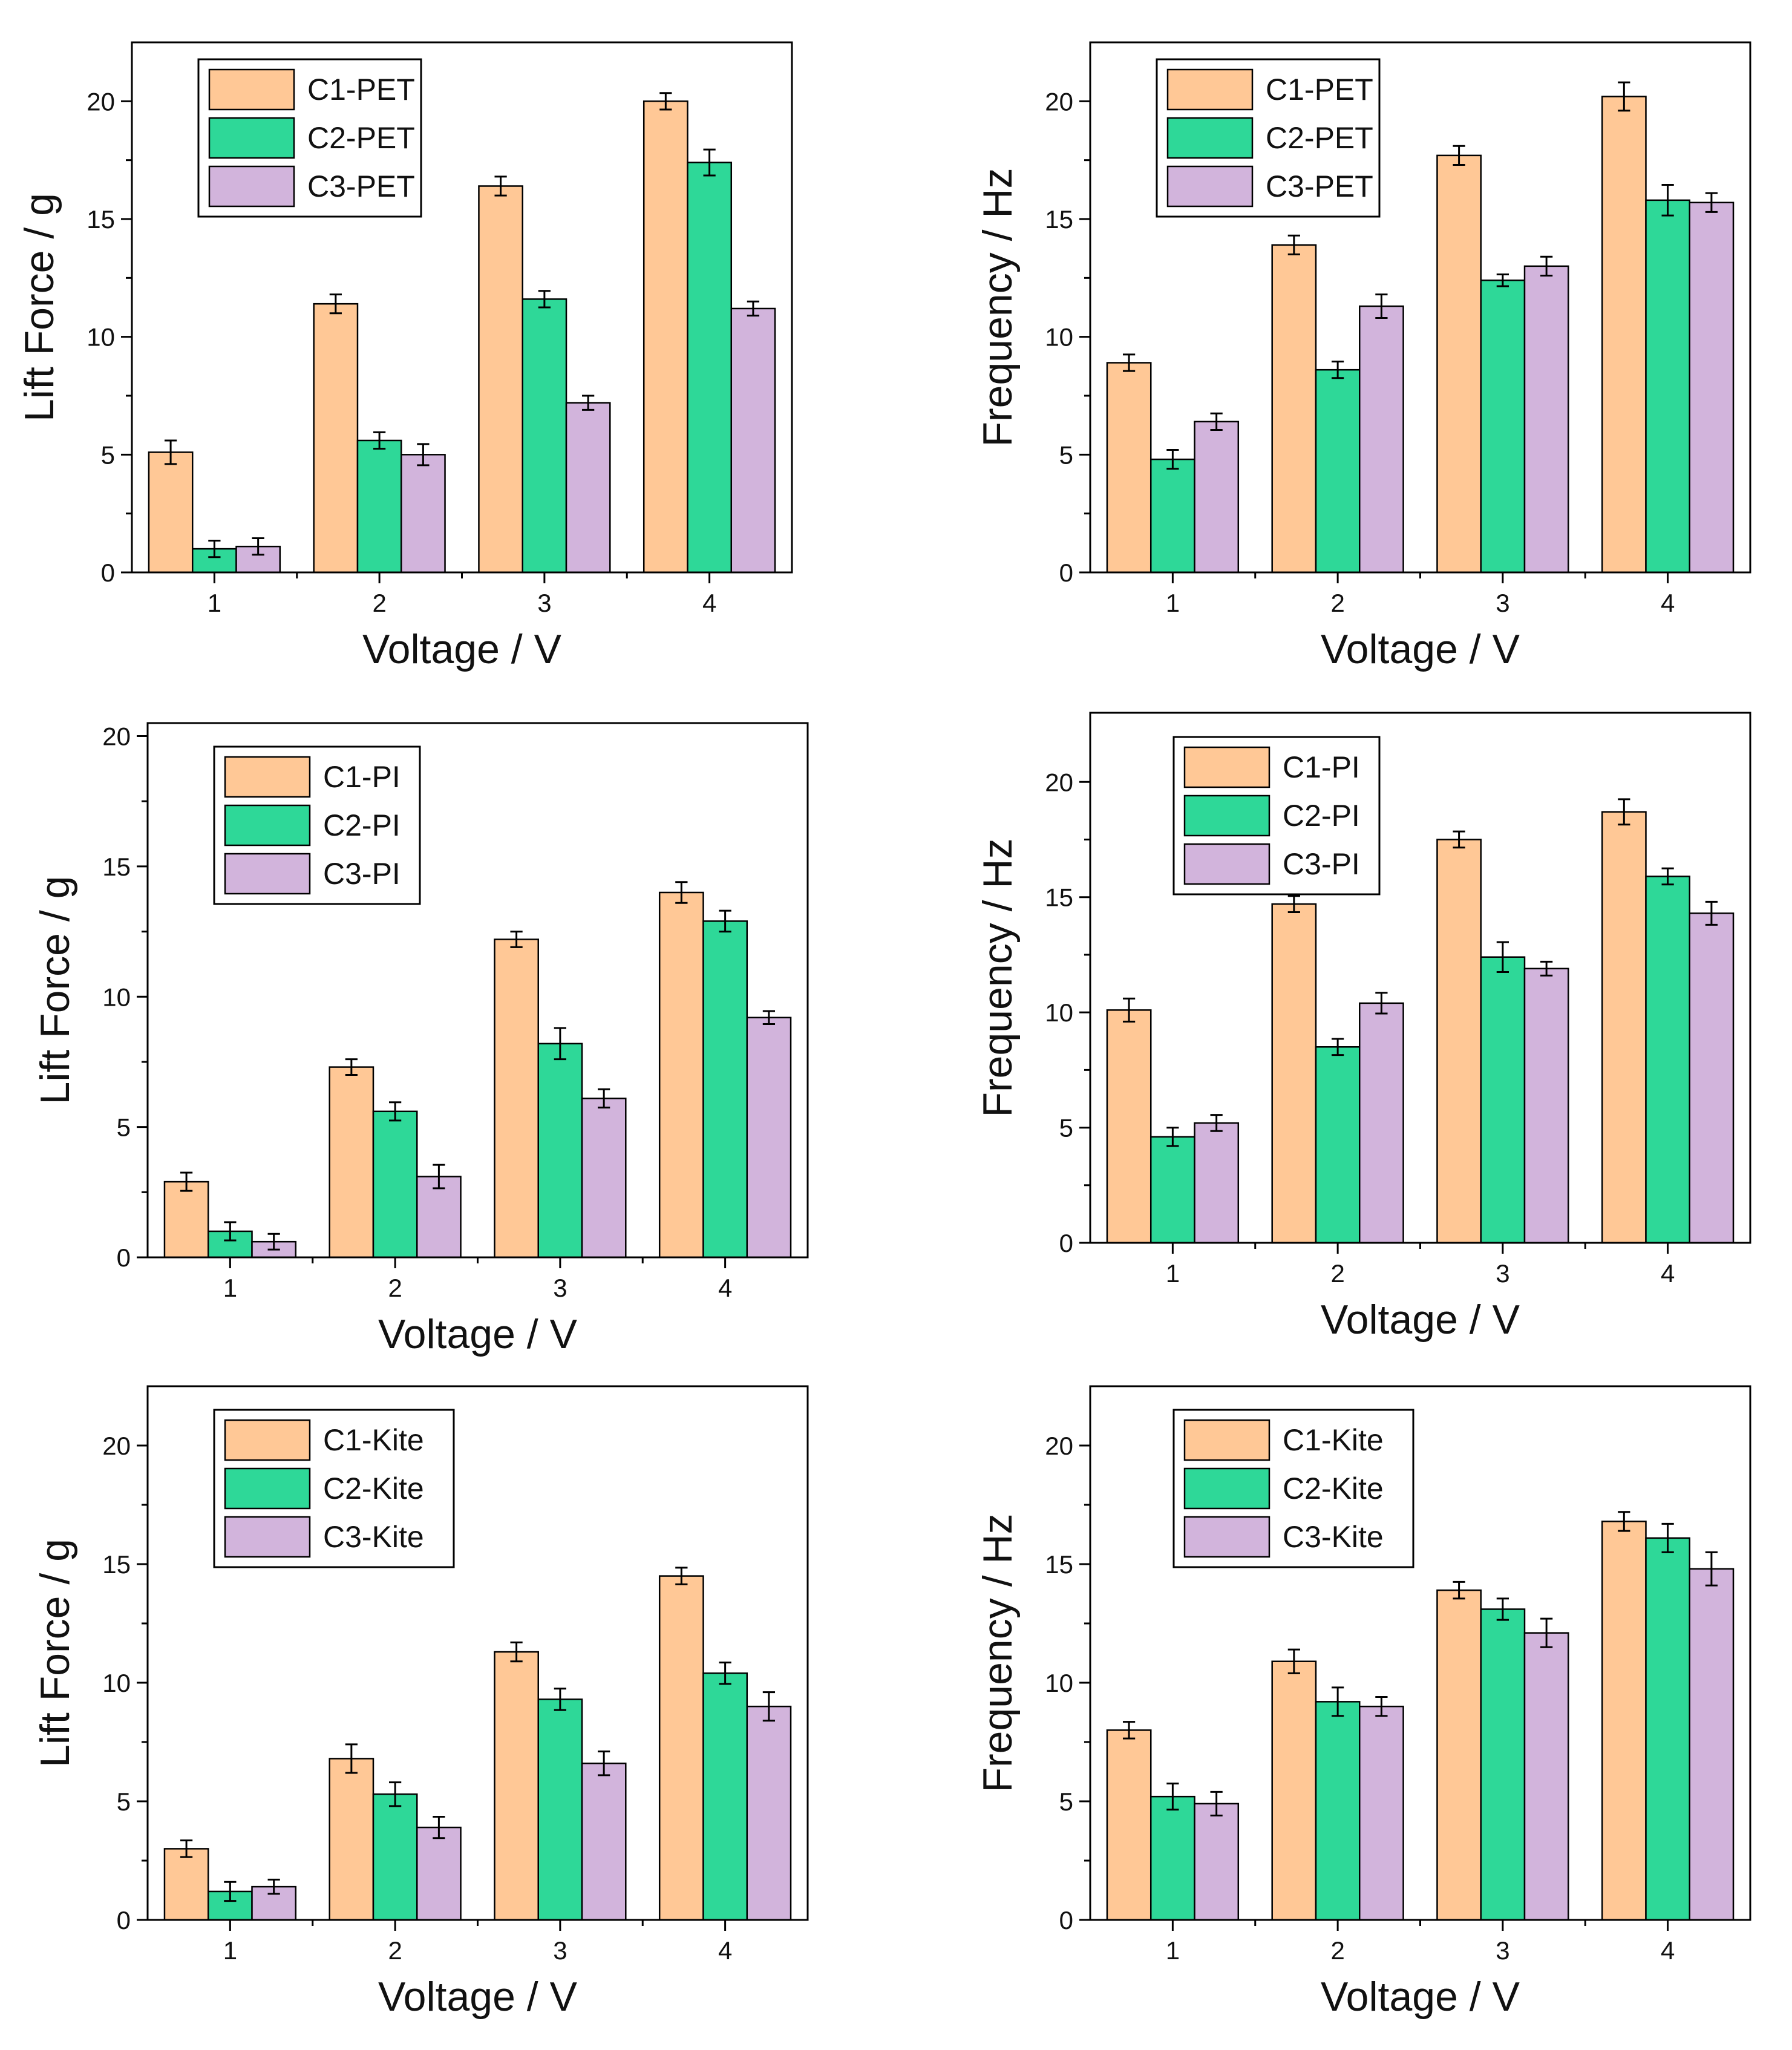 This screenshot has height=2050, width=1792. I want to click on legend: C1-Kite C2-Kite C3-Kite, so click(334, 1488).